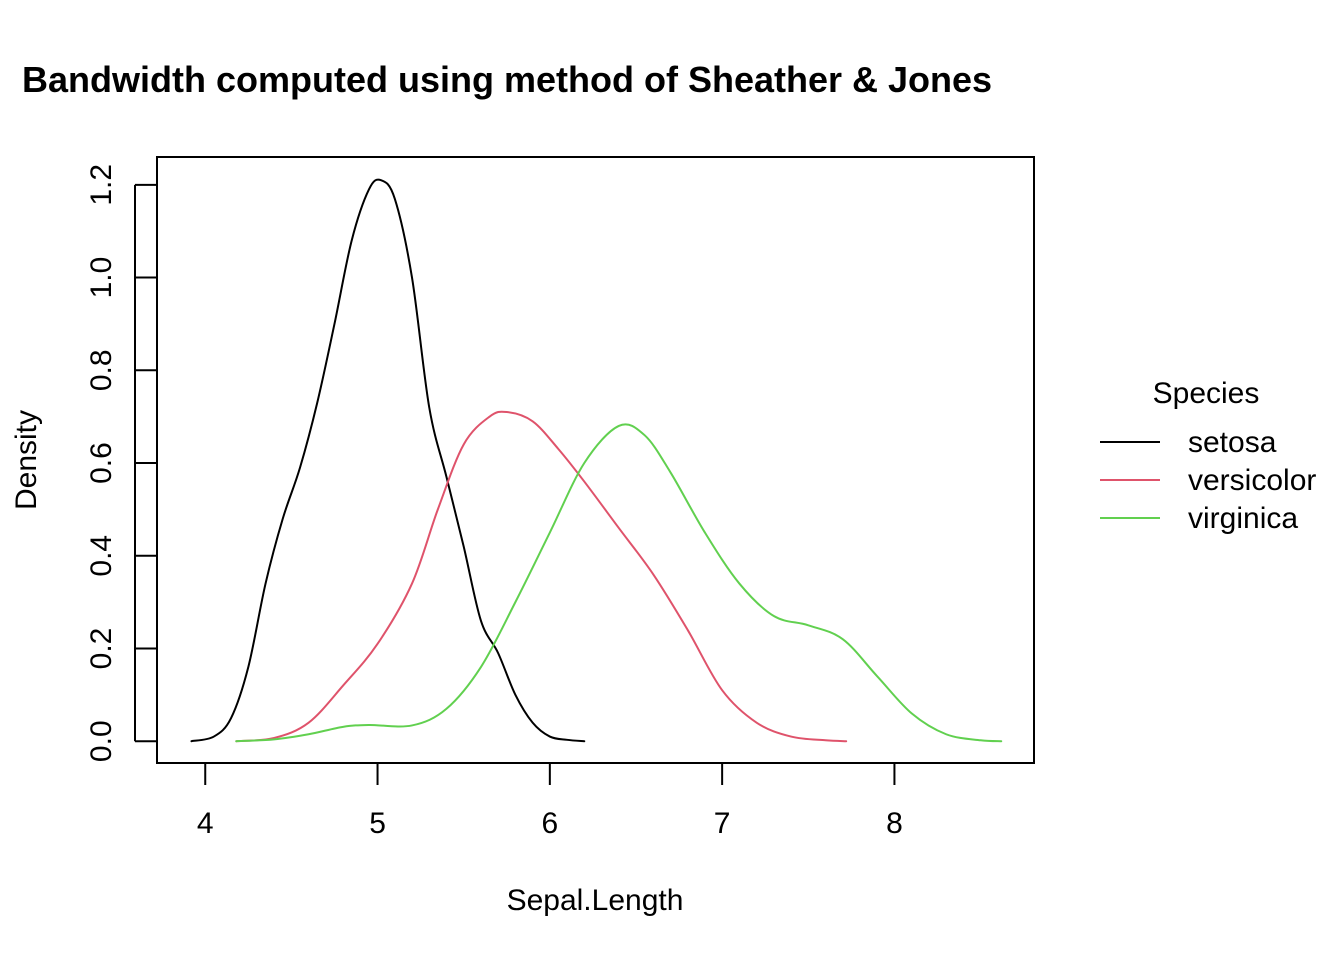  I want to click on legend-label-setosa: setosa, so click(1232, 442).